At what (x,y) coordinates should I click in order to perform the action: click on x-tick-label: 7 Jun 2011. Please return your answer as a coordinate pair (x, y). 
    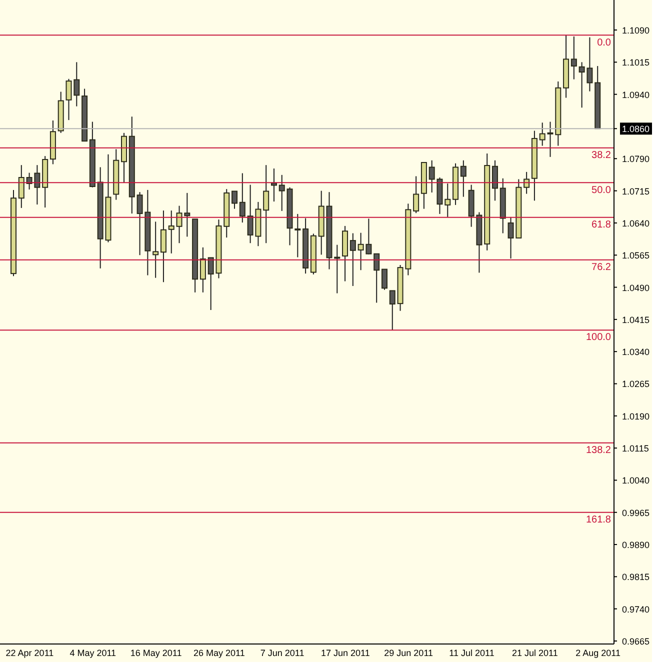
    Looking at the image, I should click on (282, 653).